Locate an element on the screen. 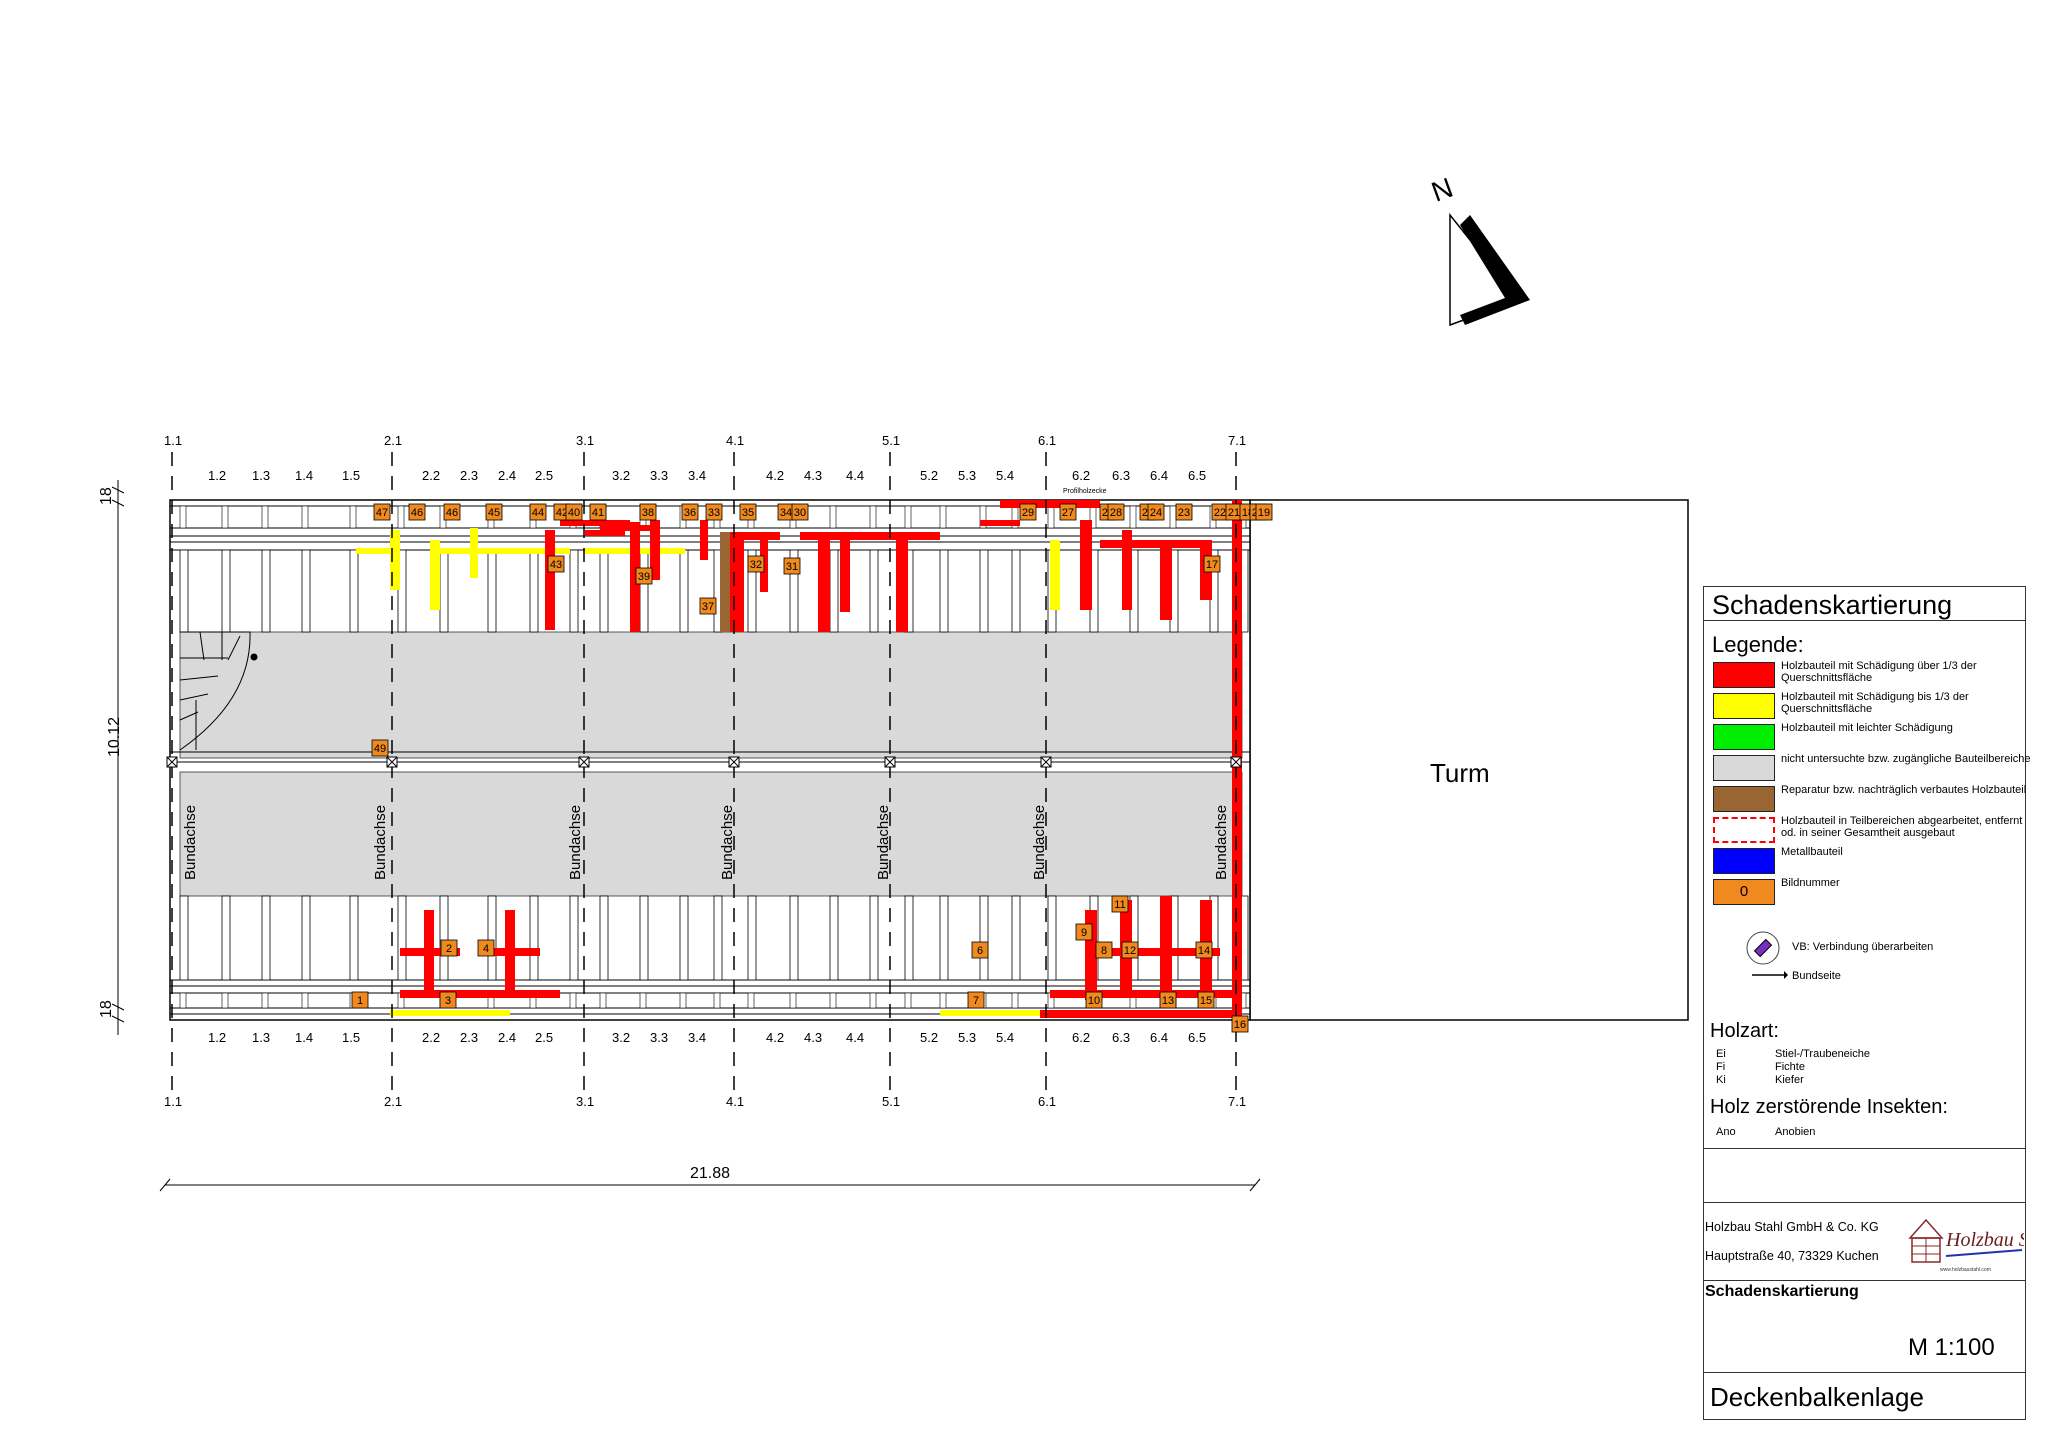 The height and width of the screenshot is (1450, 2048). image-number-marker: 44 is located at coordinates (538, 512).